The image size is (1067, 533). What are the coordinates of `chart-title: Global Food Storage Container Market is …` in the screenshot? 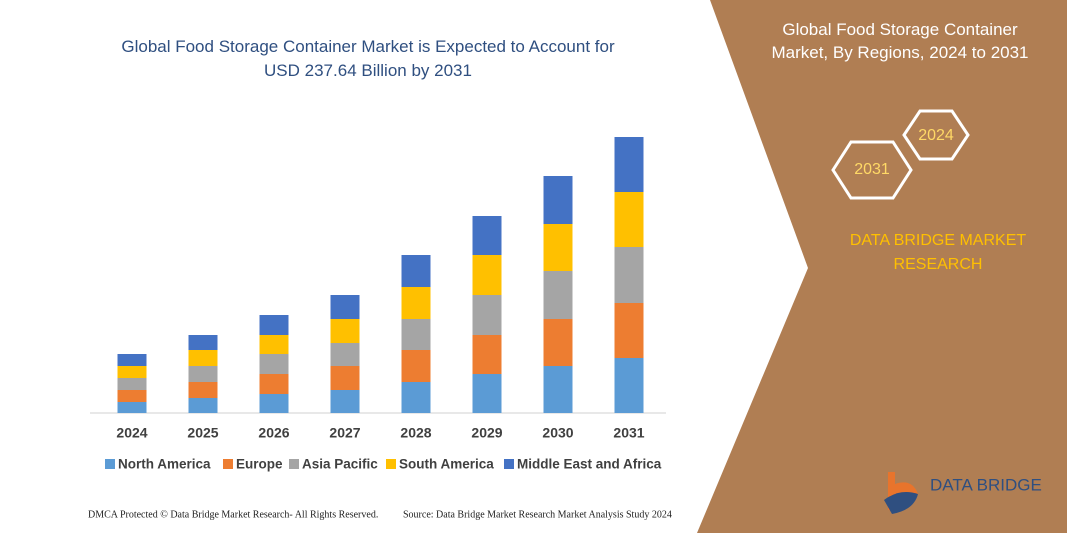 It's located at (368, 58).